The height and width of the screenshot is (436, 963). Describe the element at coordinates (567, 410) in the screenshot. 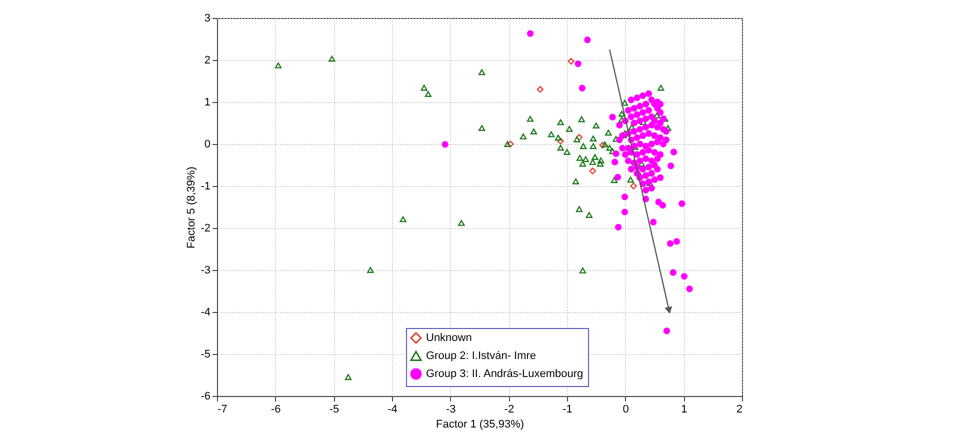

I see `x-tick-label: -1` at that location.